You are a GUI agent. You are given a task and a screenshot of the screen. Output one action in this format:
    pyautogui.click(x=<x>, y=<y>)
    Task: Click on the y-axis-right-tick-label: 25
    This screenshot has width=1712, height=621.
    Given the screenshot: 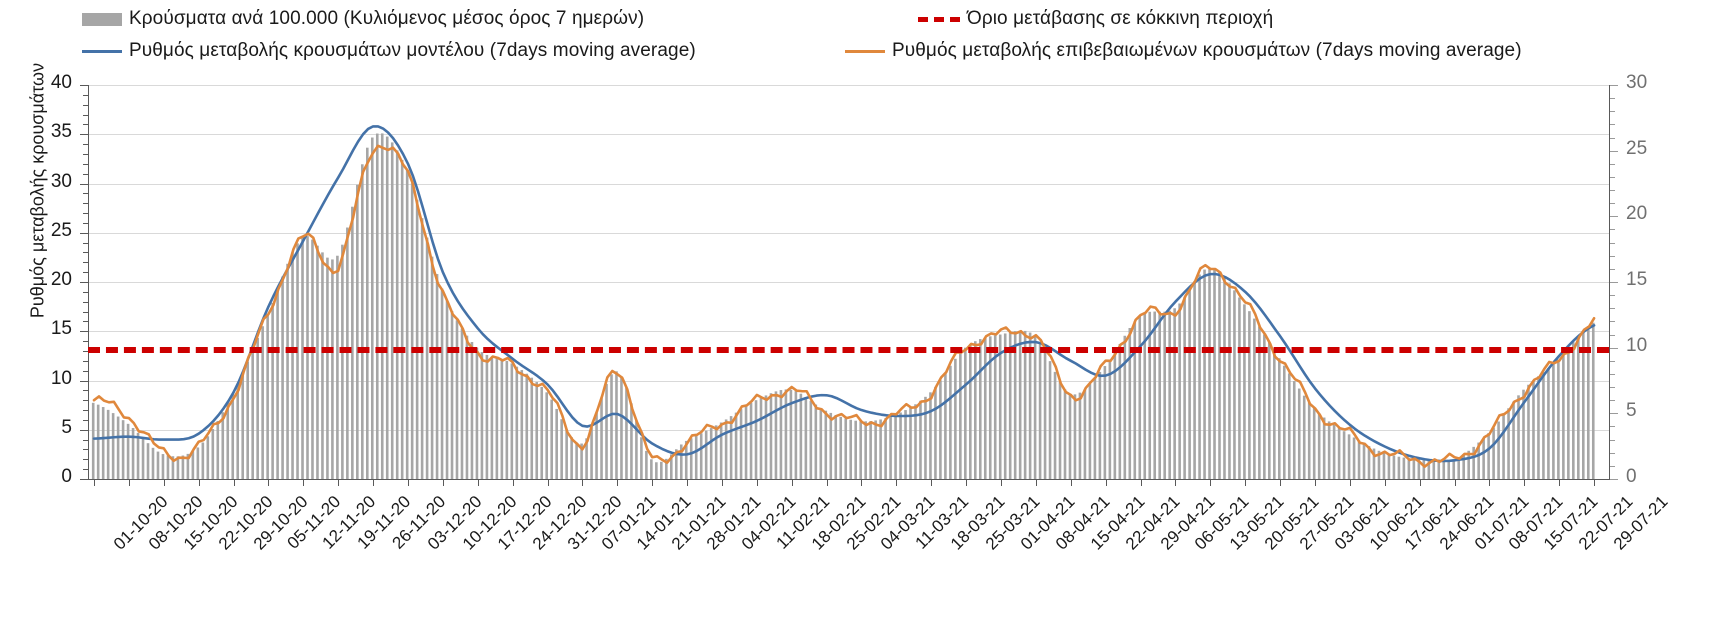 What is the action you would take?
    pyautogui.click(x=1637, y=148)
    